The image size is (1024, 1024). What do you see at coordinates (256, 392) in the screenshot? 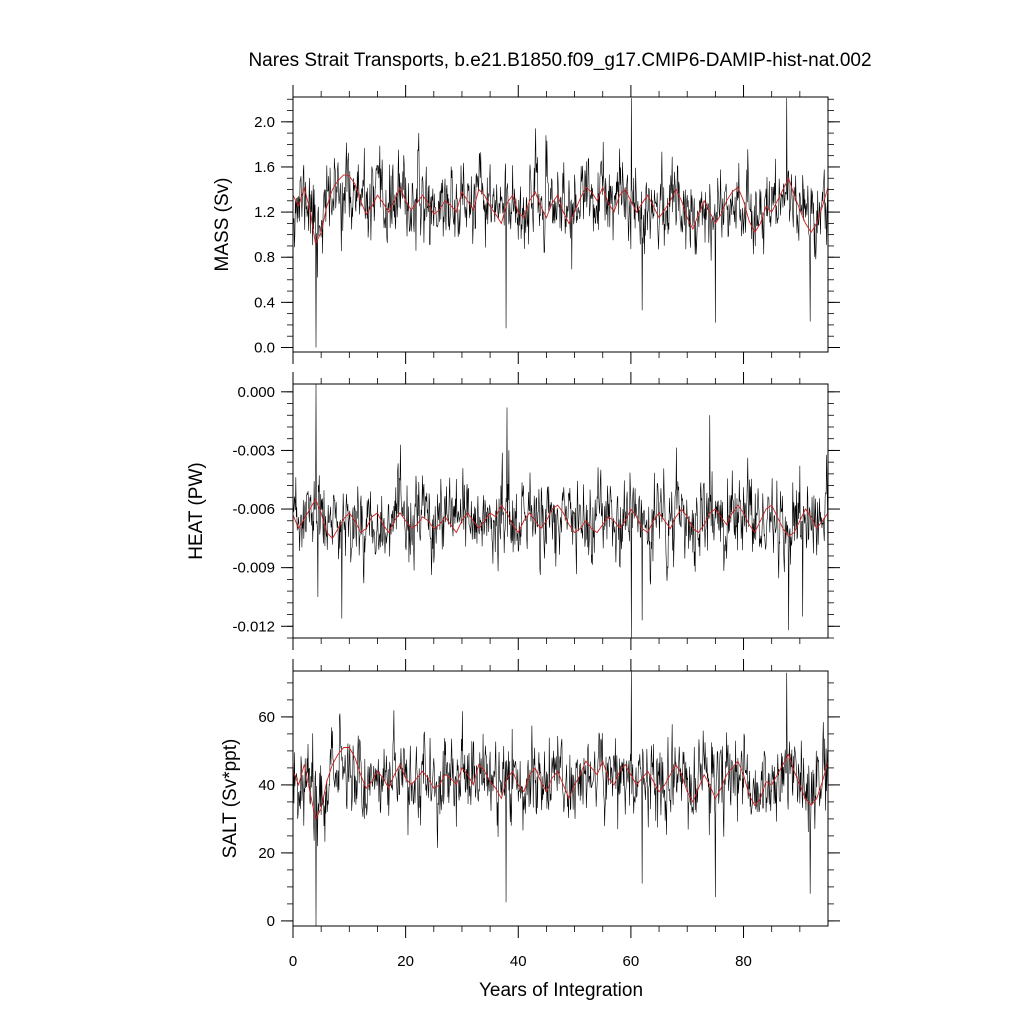
I see `heat-y-tick-label: 0.000` at bounding box center [256, 392].